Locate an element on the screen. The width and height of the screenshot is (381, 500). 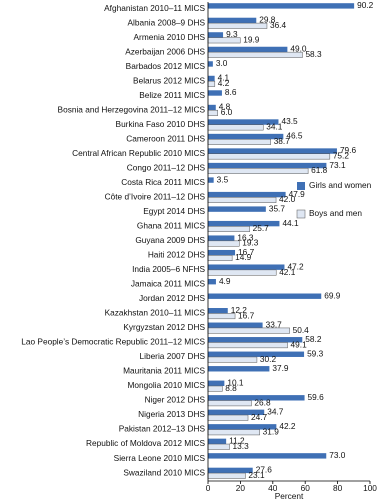
value-label: 90.2 is located at coordinates (365, 5).